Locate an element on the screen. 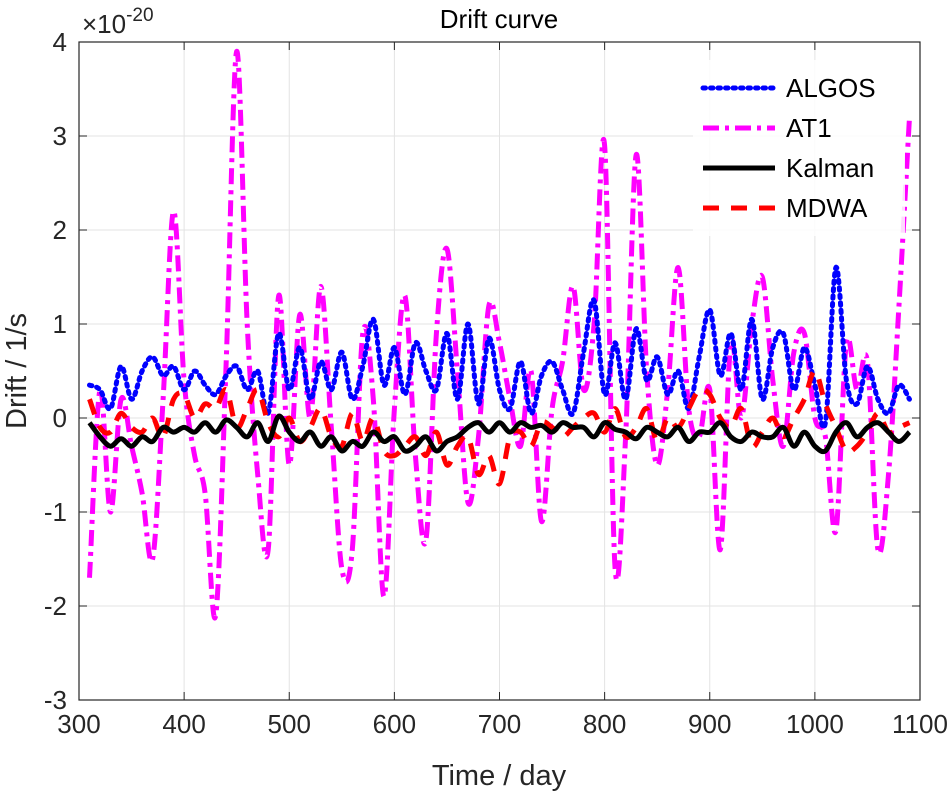 The width and height of the screenshot is (950, 795). legend: ALGOS AT1 Kalman MDWA is located at coordinates (799, 148).